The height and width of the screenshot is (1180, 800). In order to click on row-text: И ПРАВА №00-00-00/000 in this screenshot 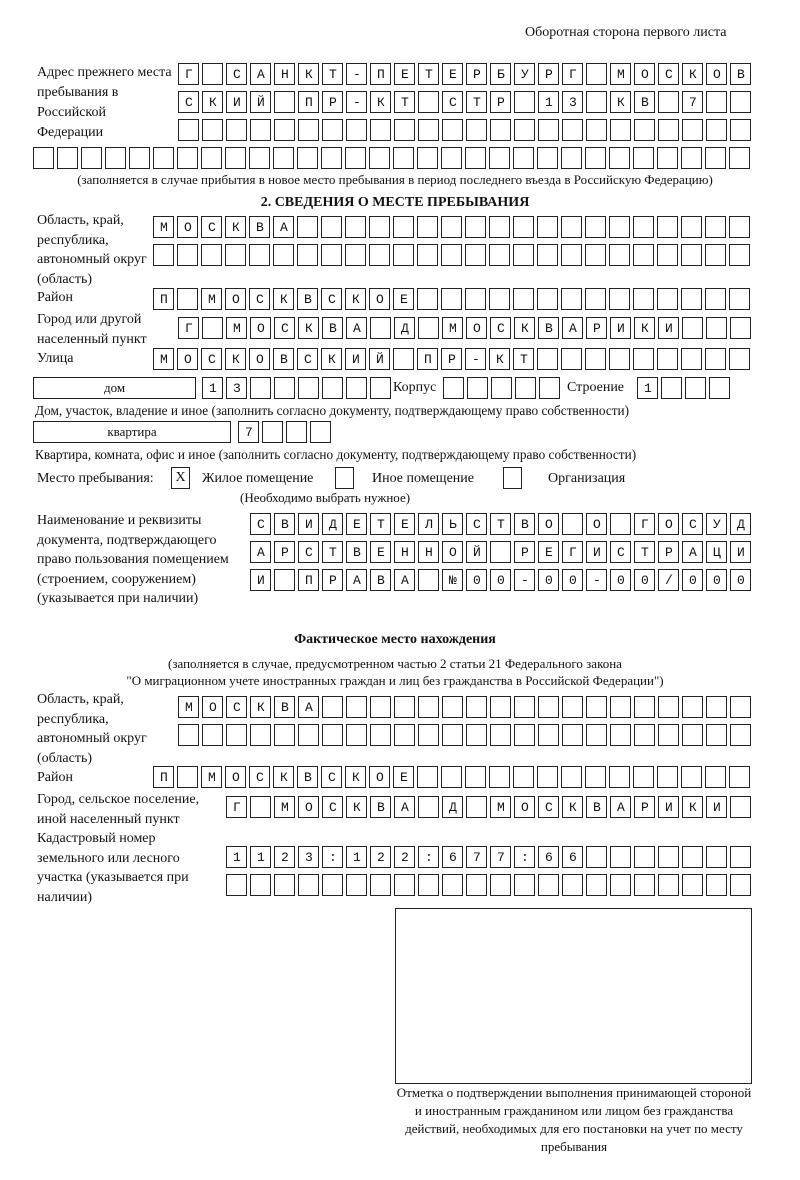, I will do `click(509, 580)`.